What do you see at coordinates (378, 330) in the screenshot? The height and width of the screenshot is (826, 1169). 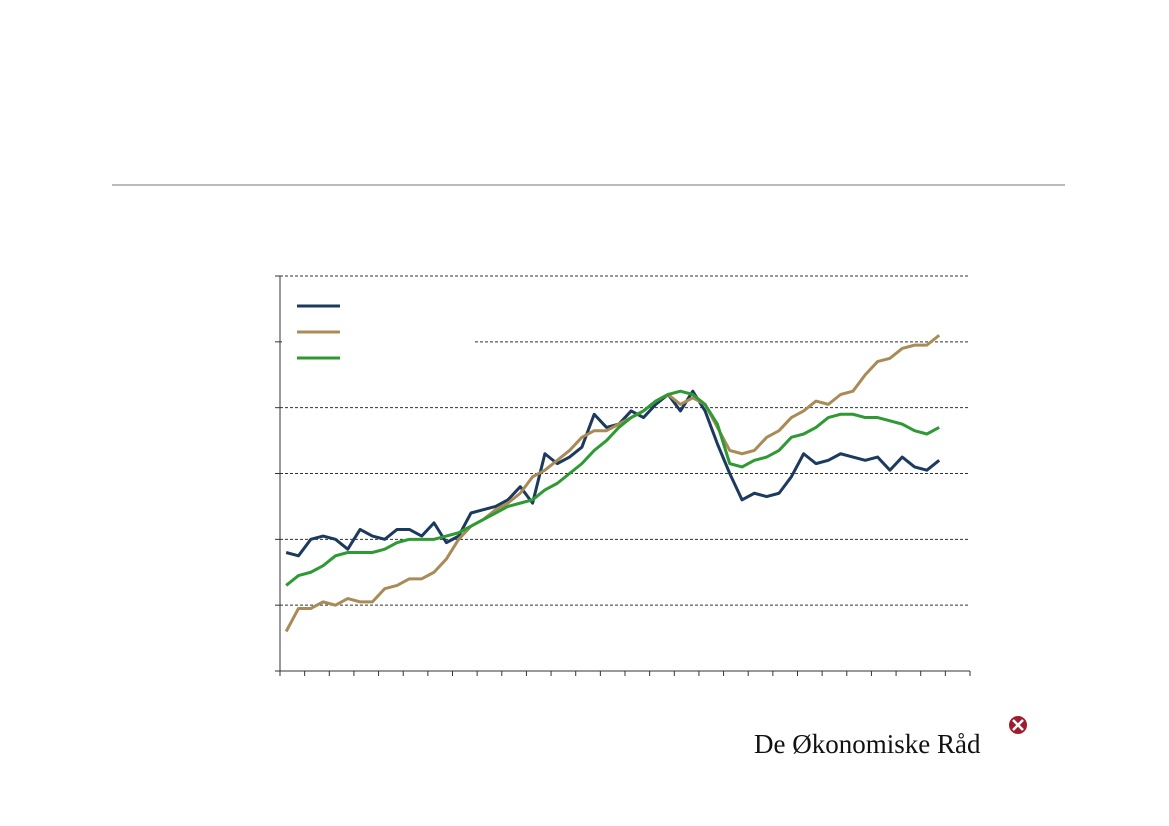 I see `legend-box` at bounding box center [378, 330].